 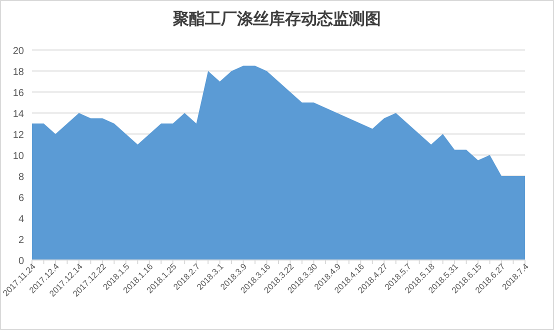 What do you see at coordinates (276, 19) in the screenshot?
I see `chart-title: 聚酯工厂涤丝库存动态监测图` at bounding box center [276, 19].